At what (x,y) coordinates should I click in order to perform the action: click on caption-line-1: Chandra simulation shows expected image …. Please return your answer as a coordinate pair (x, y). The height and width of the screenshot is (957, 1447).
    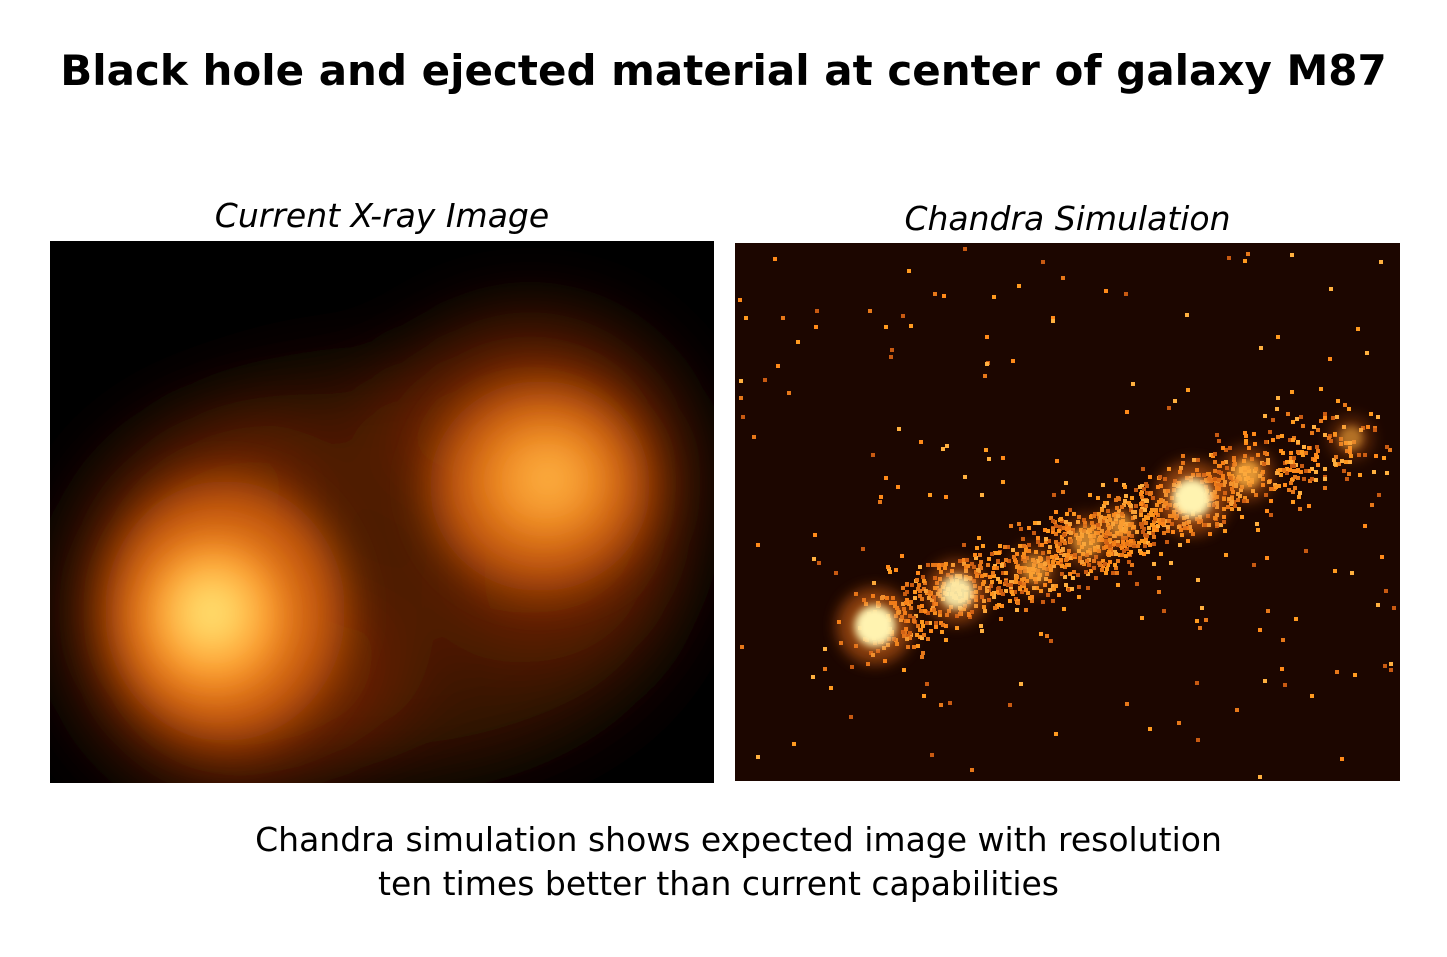
    Looking at the image, I should click on (738, 839).